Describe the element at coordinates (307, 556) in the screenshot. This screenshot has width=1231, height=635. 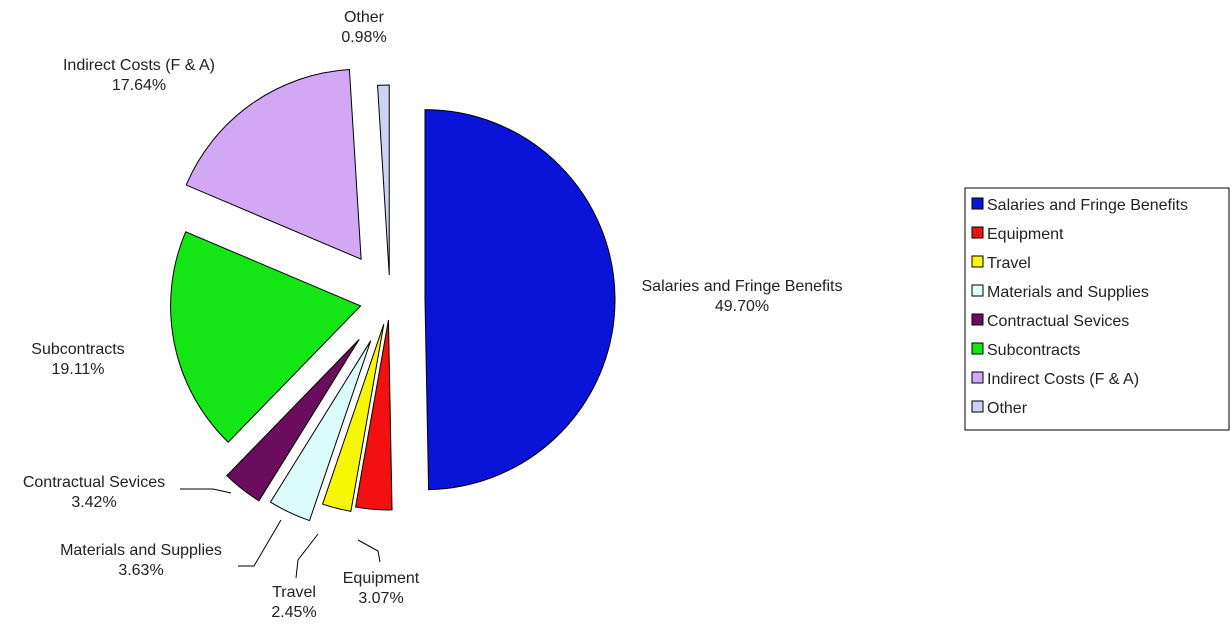
I see `leader-line-travel` at that location.